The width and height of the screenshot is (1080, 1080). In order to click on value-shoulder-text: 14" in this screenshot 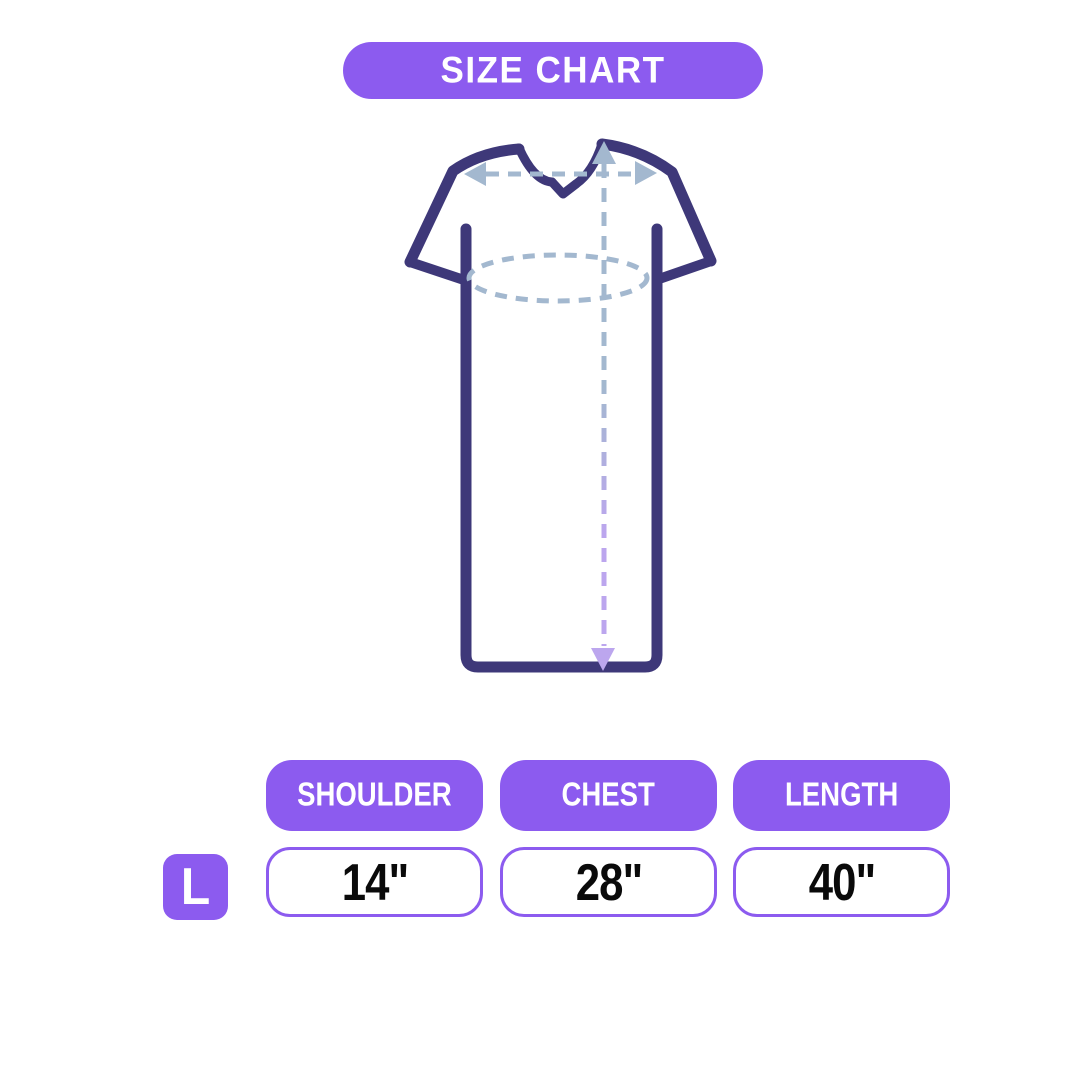, I will do `click(374, 882)`.